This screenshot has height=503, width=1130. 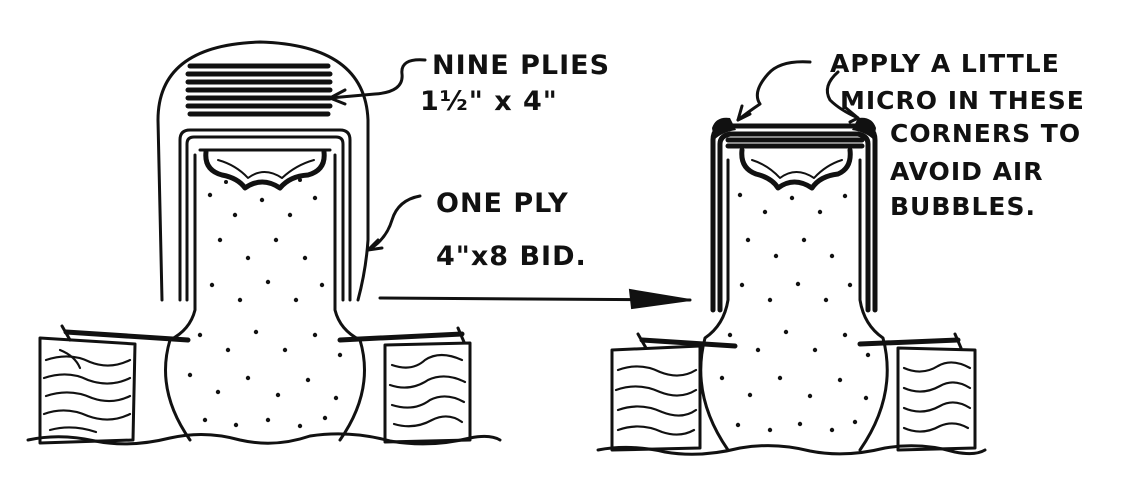 I want to click on right-foam-core, so click(x=794, y=305).